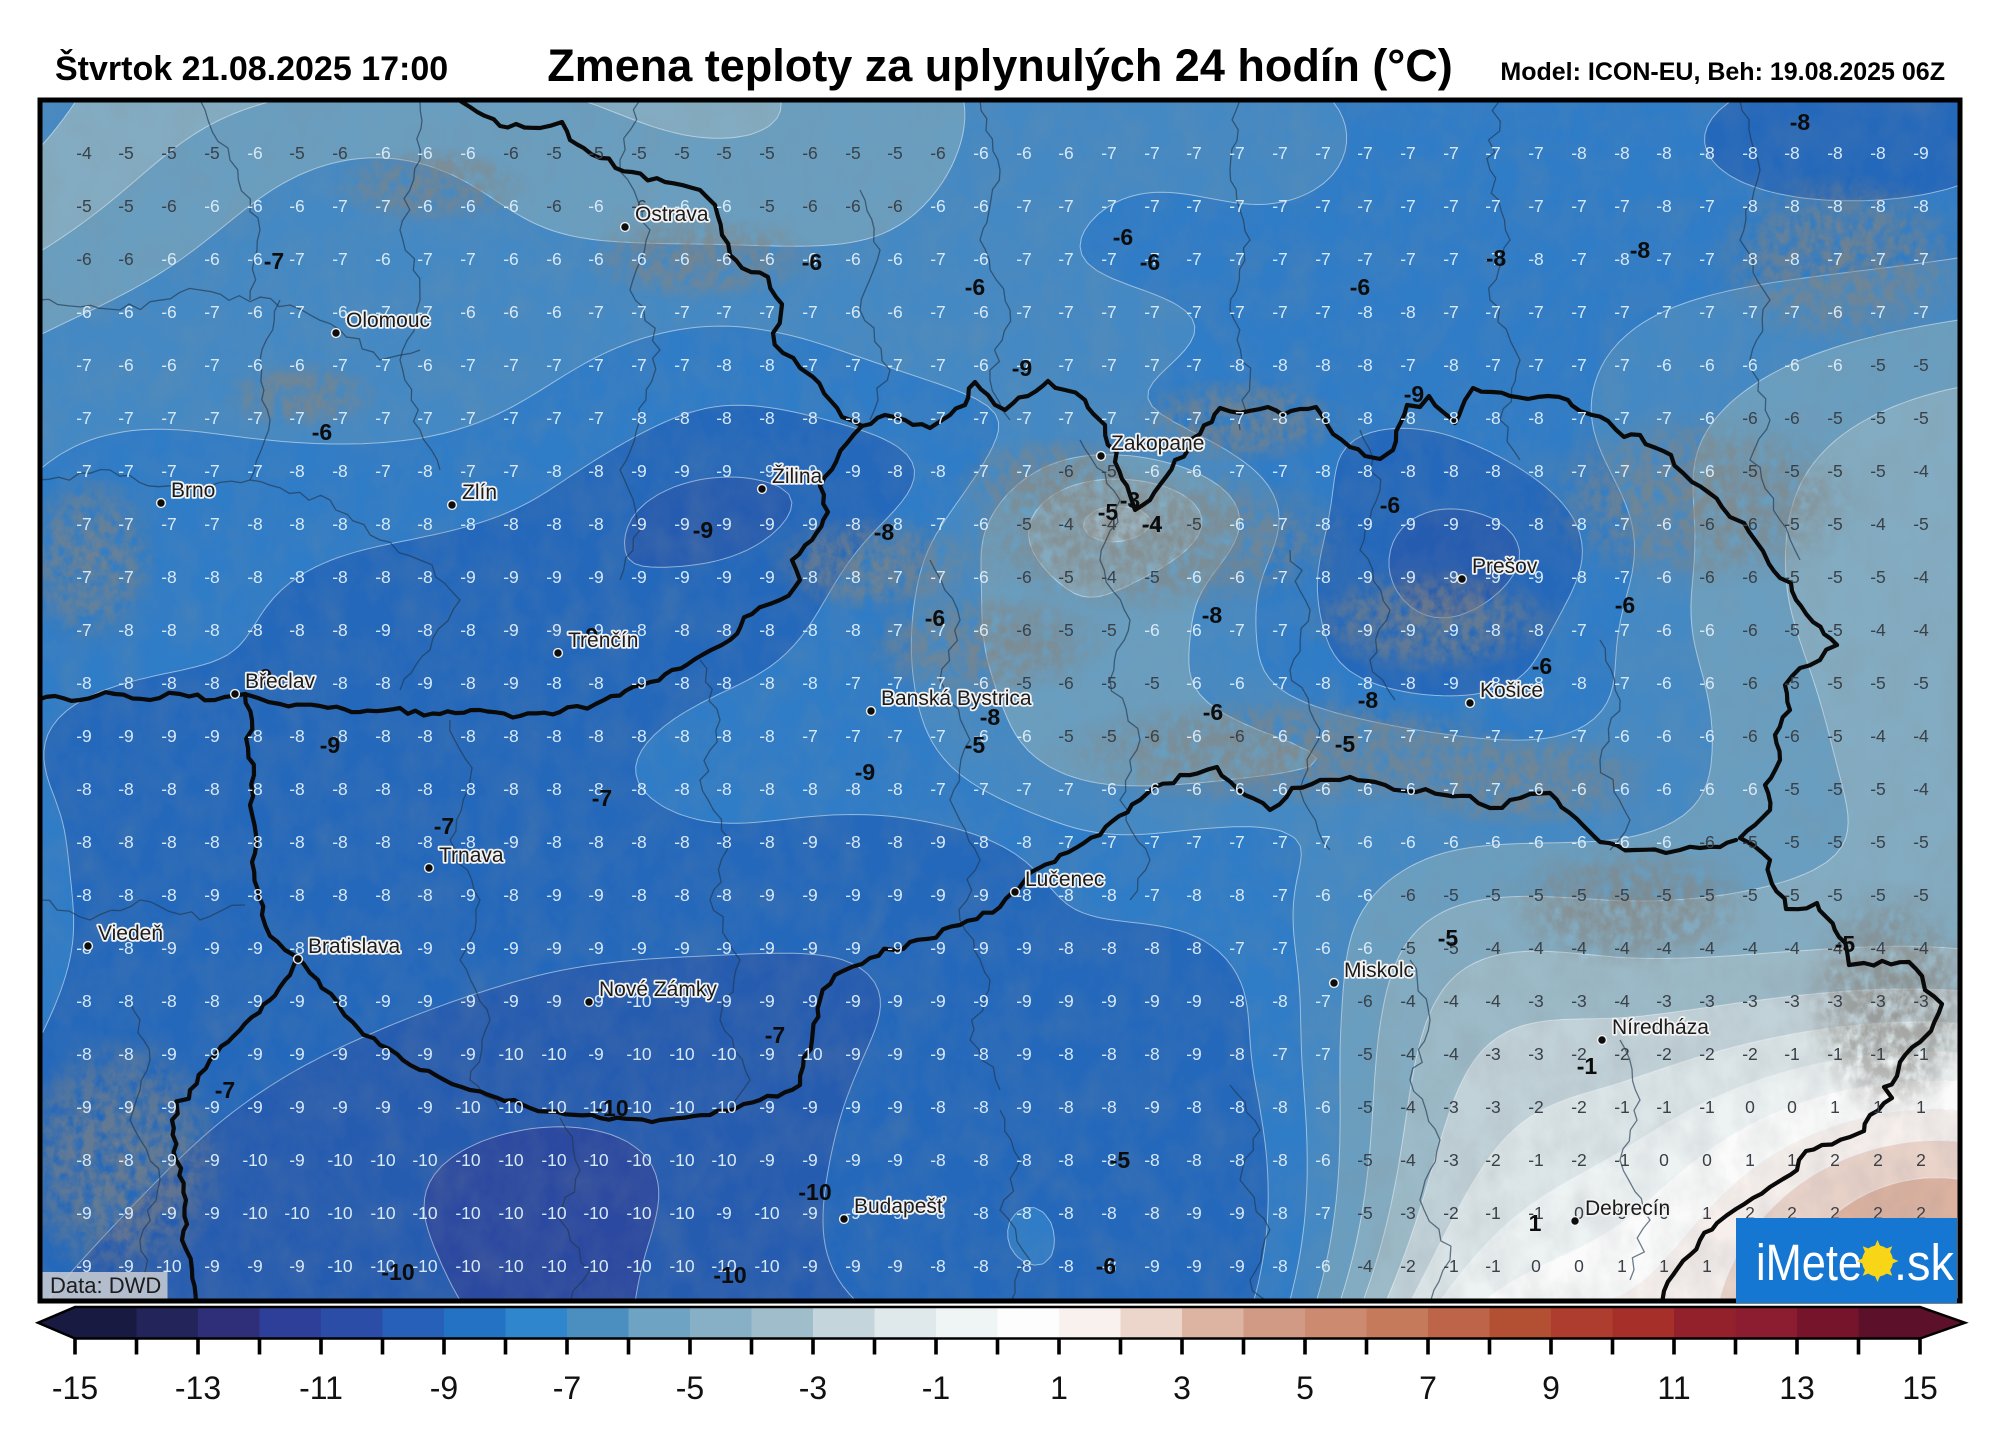 The width and height of the screenshot is (2000, 1443). What do you see at coordinates (1551, 1388) in the screenshot?
I see `svg-text: 9` at bounding box center [1551, 1388].